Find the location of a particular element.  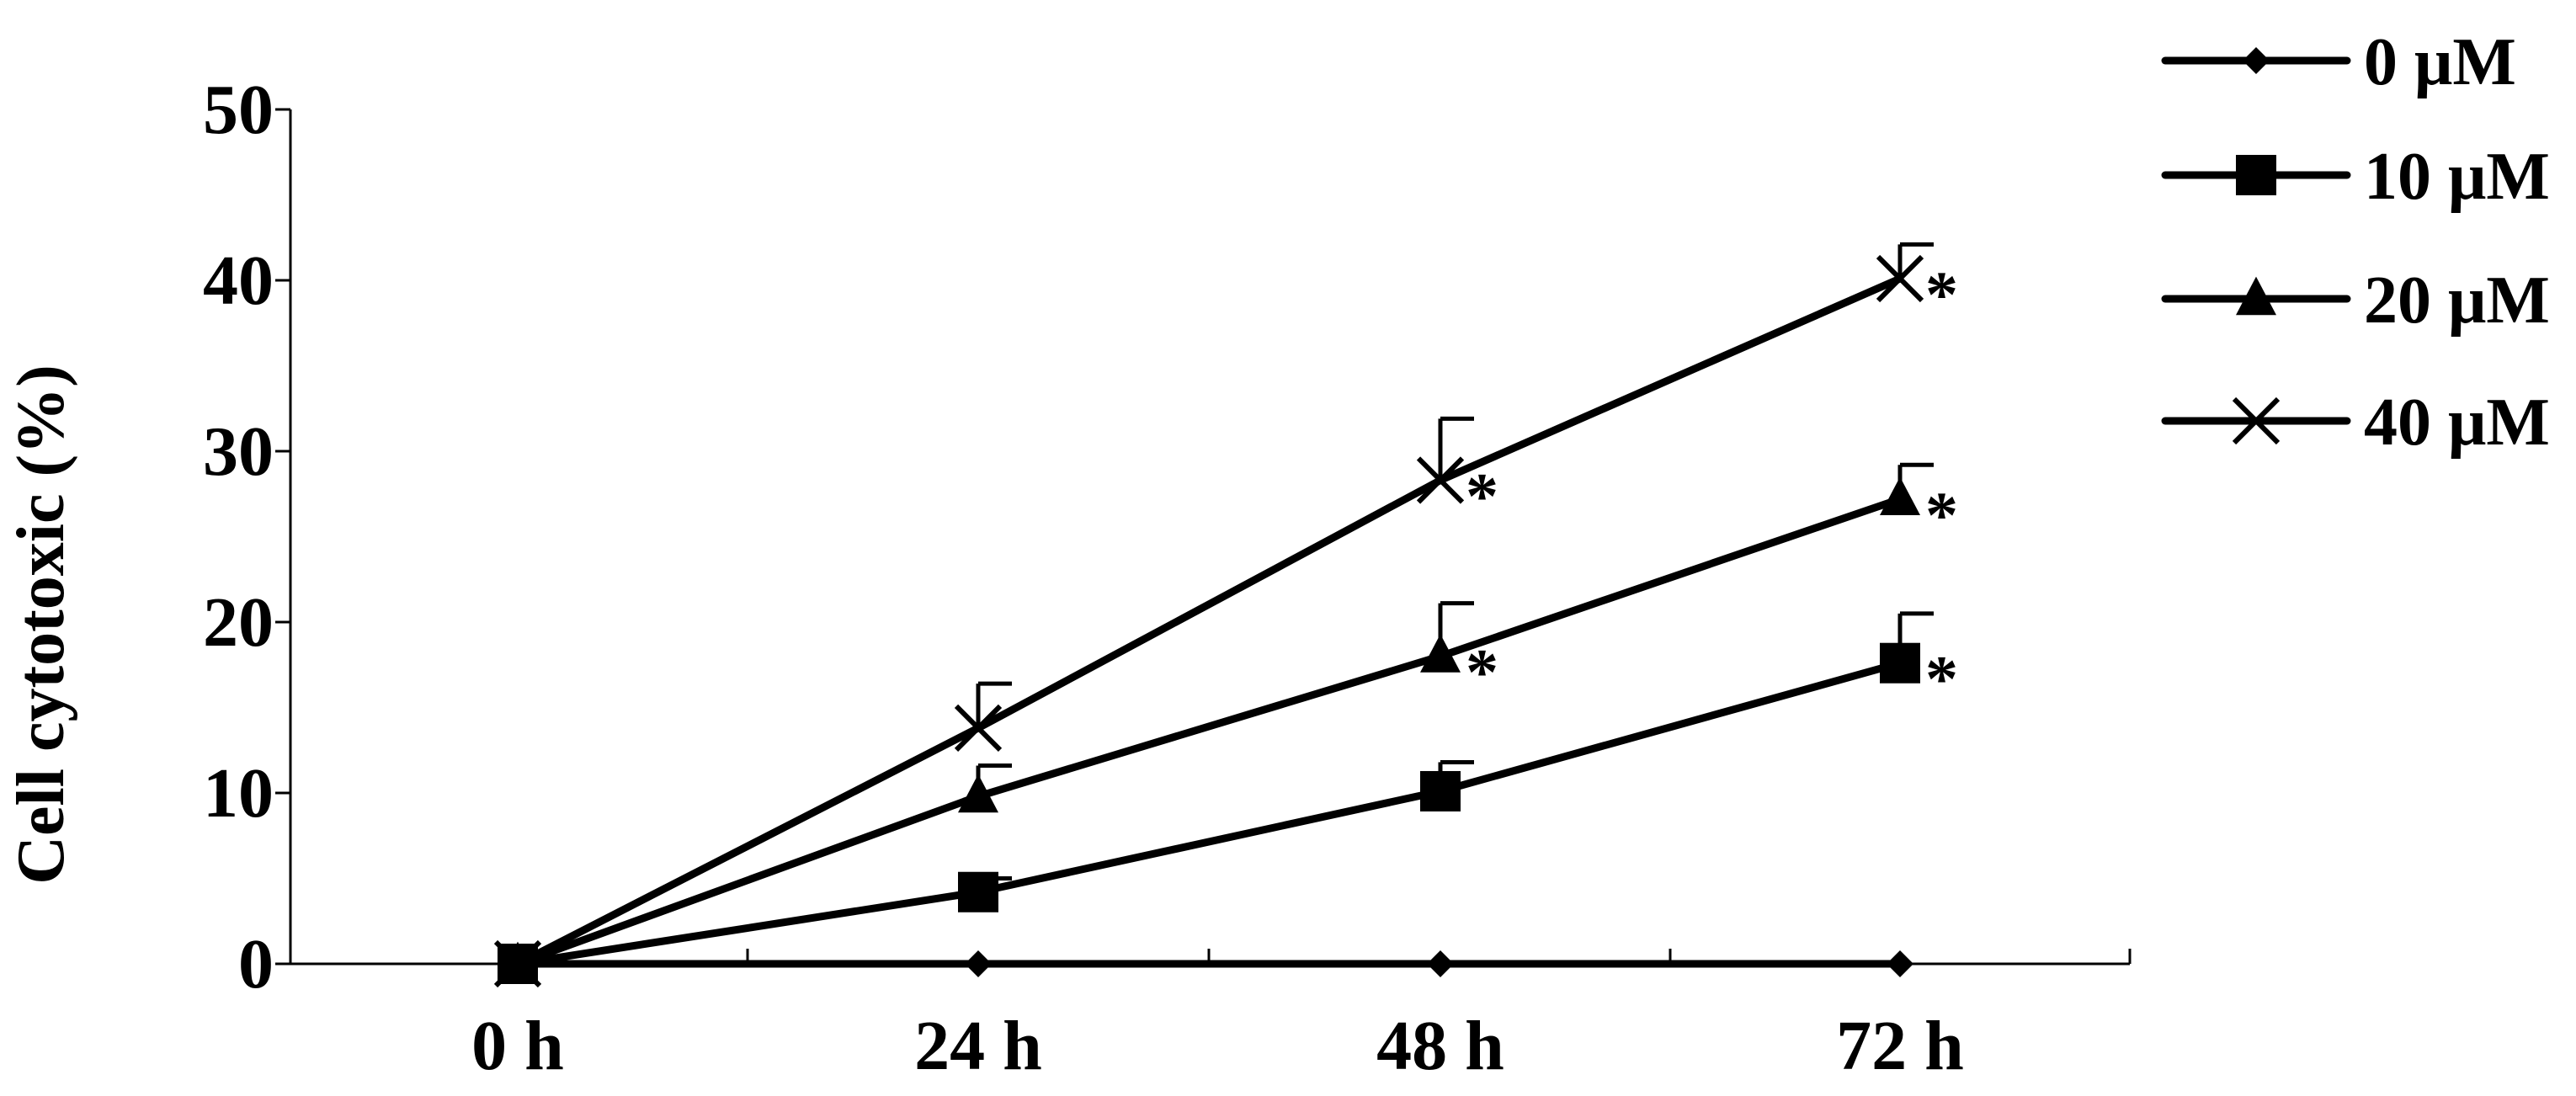

x-tick-label: 0 h is located at coordinates (517, 1046).